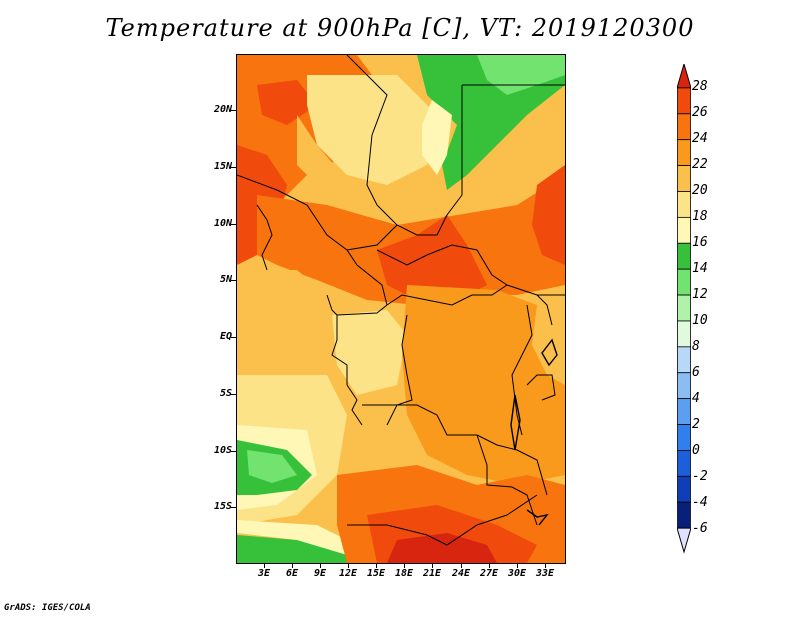  I want to click on temp-region-14-16-northeast, so click(491, 122).